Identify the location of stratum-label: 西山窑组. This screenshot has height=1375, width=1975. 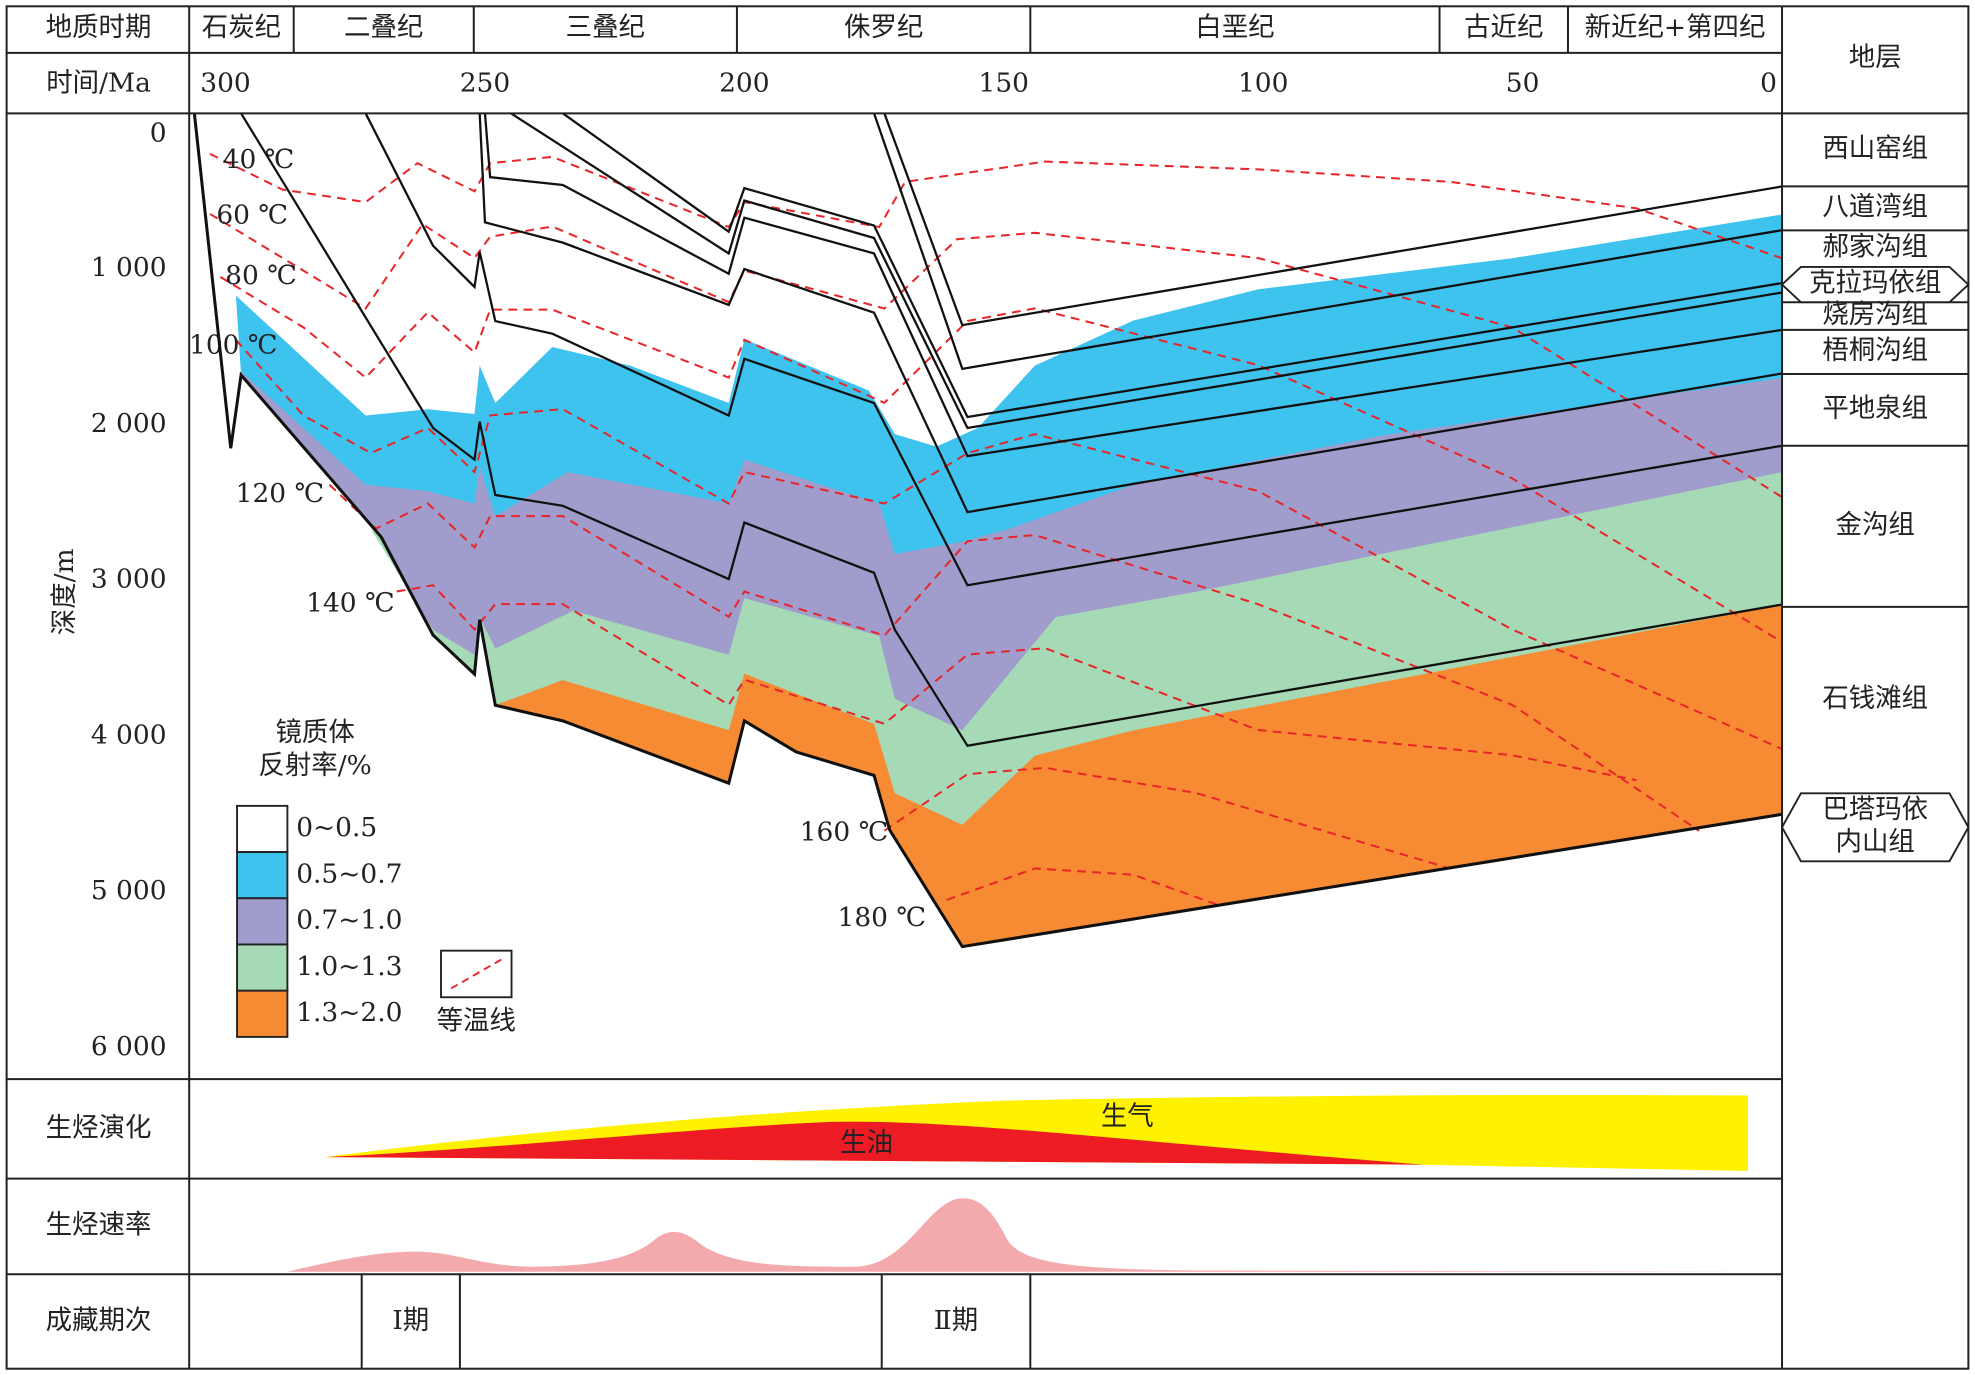
(1875, 148).